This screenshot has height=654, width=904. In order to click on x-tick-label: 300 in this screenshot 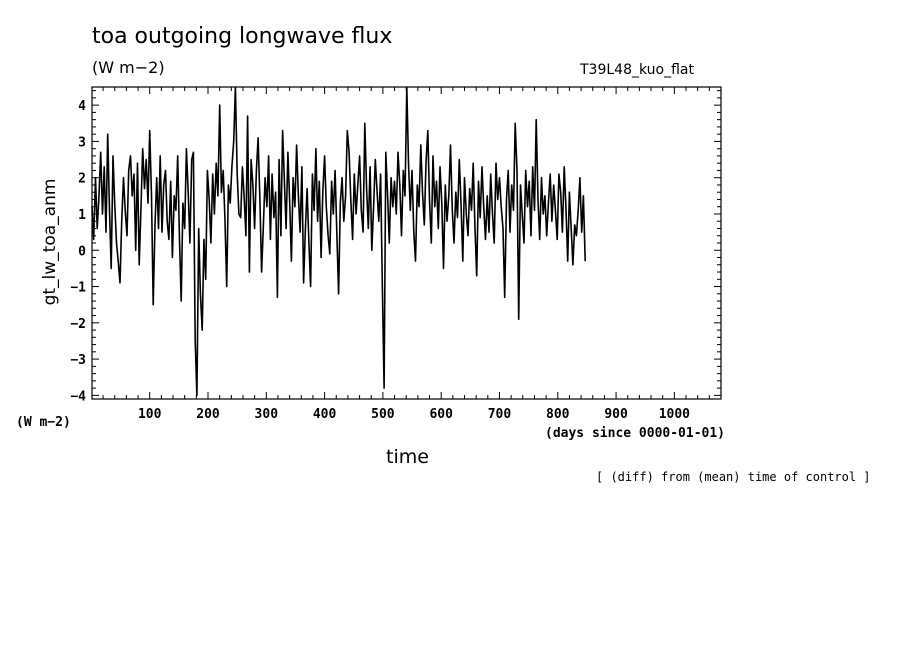, I will do `click(267, 414)`.